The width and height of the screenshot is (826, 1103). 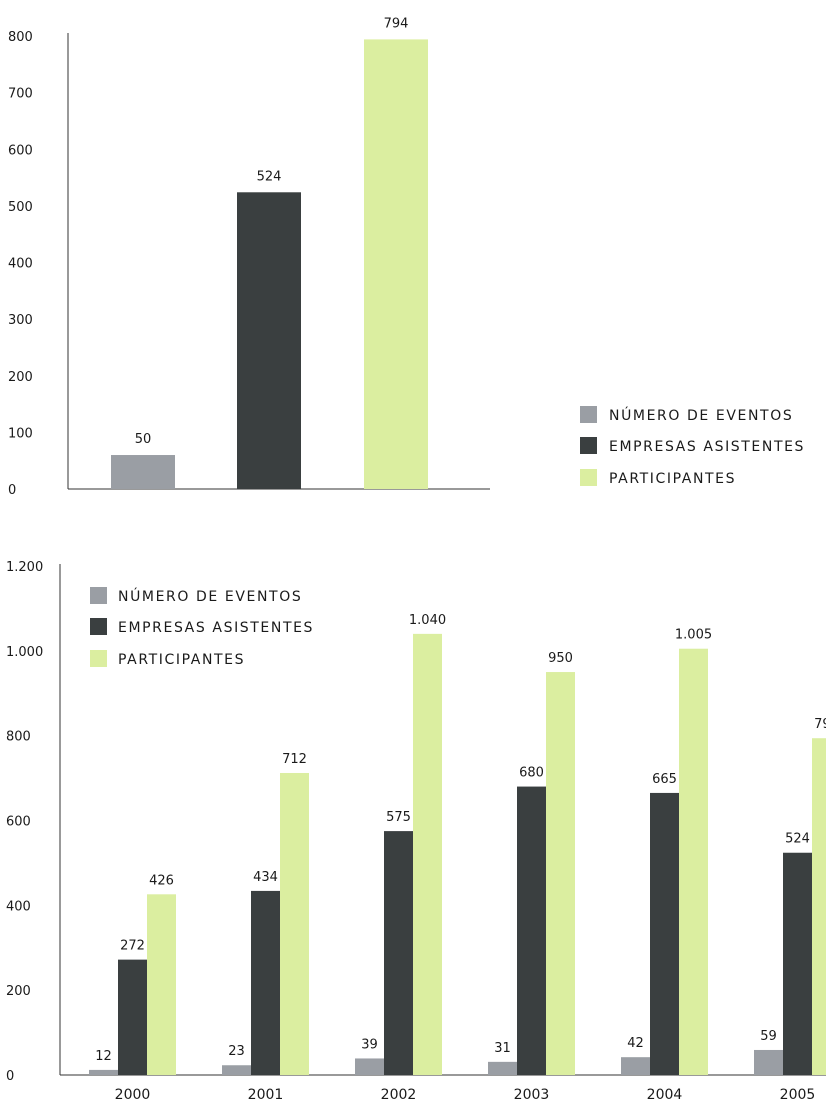 I want to click on bottom-data-label-eventos-2003: 31, so click(x=502, y=1048).